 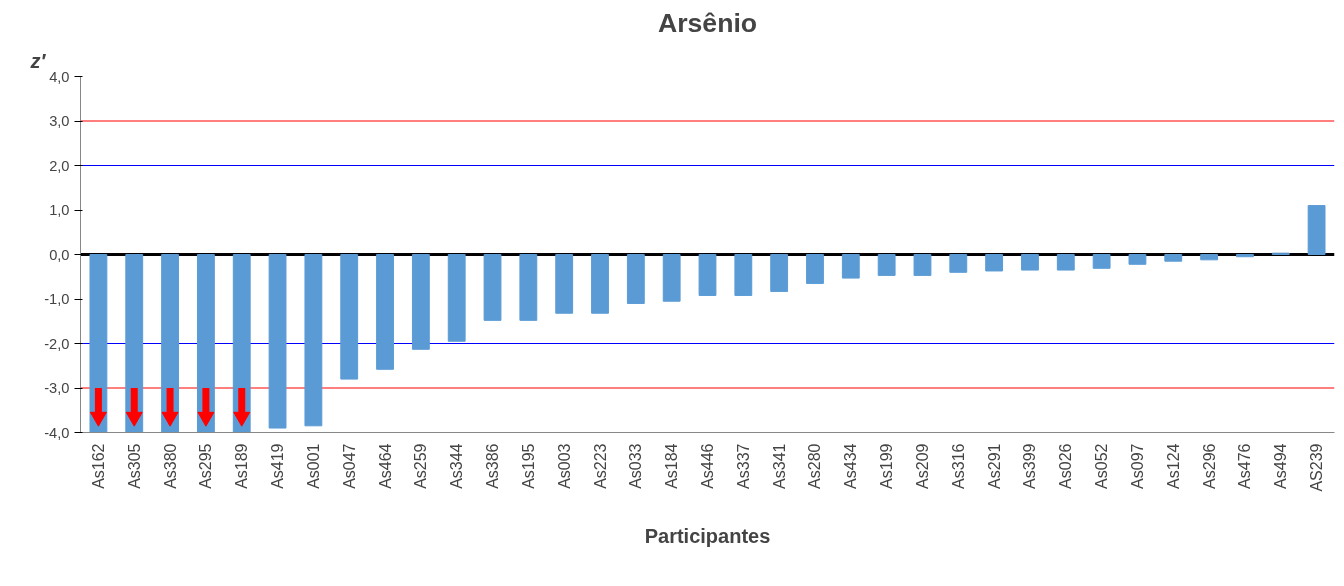 What do you see at coordinates (57, 299) in the screenshot?
I see `y-tick-label: -1,0` at bounding box center [57, 299].